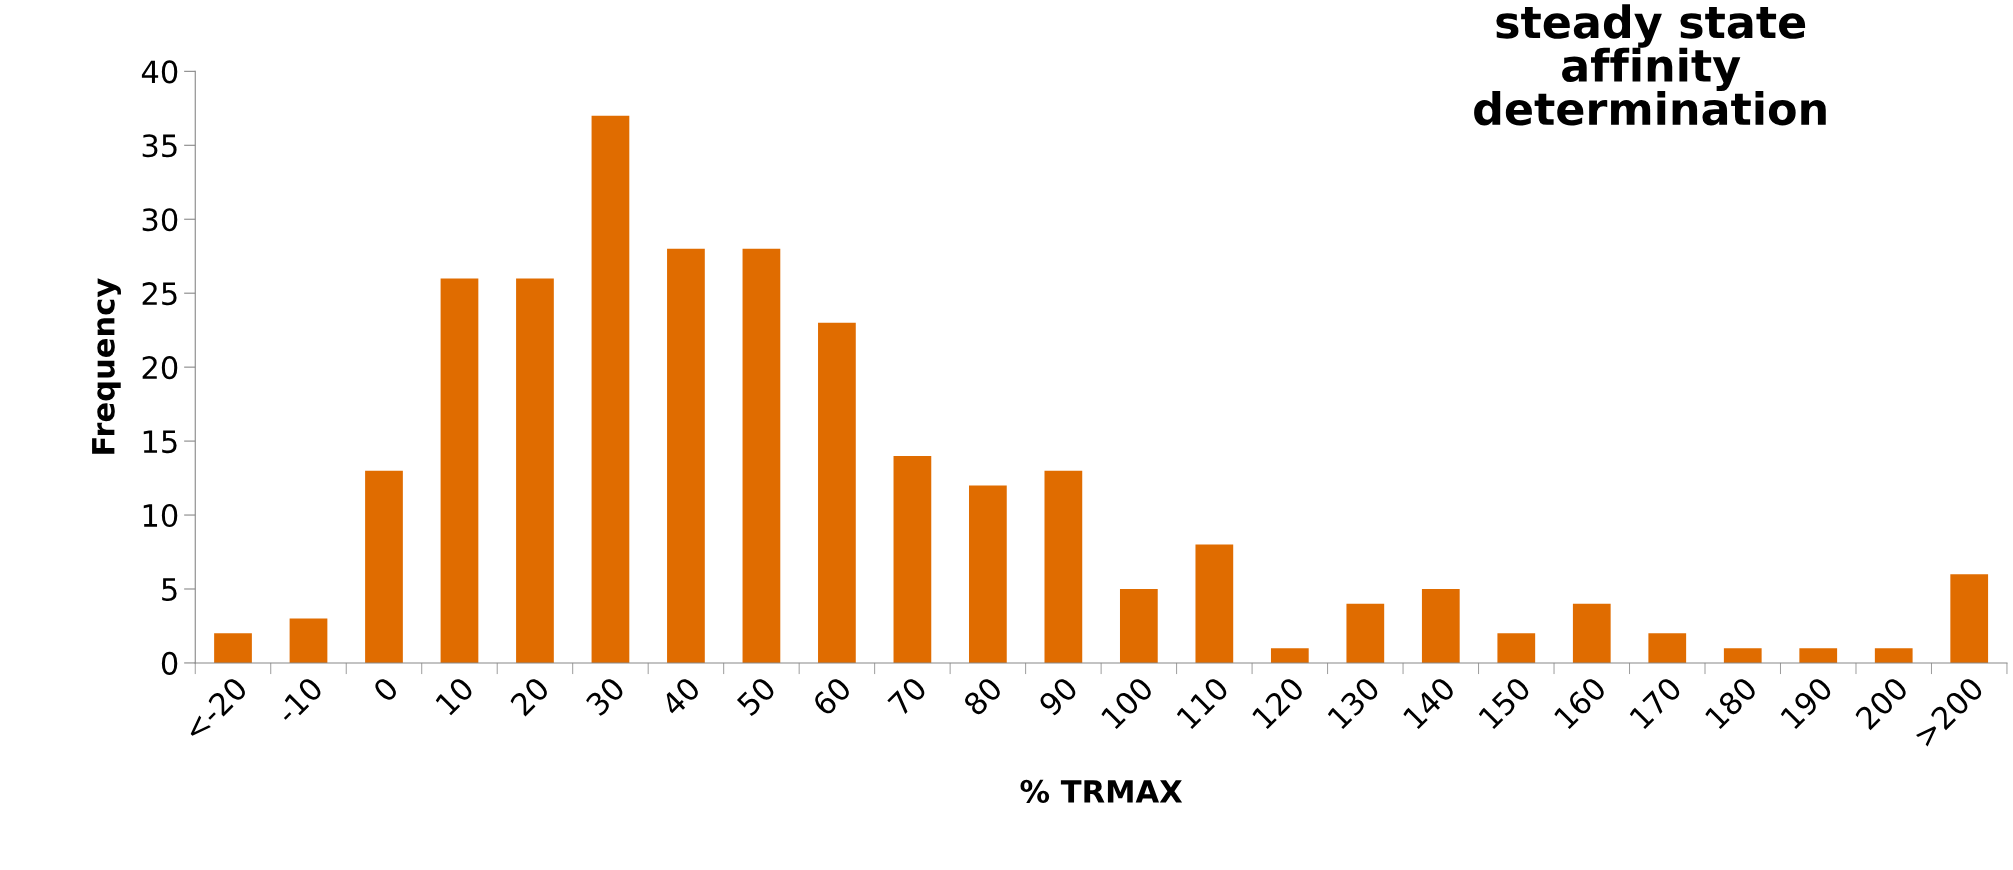 The width and height of the screenshot is (2013, 870). I want to click on y-tick-label: 15, so click(160, 442).